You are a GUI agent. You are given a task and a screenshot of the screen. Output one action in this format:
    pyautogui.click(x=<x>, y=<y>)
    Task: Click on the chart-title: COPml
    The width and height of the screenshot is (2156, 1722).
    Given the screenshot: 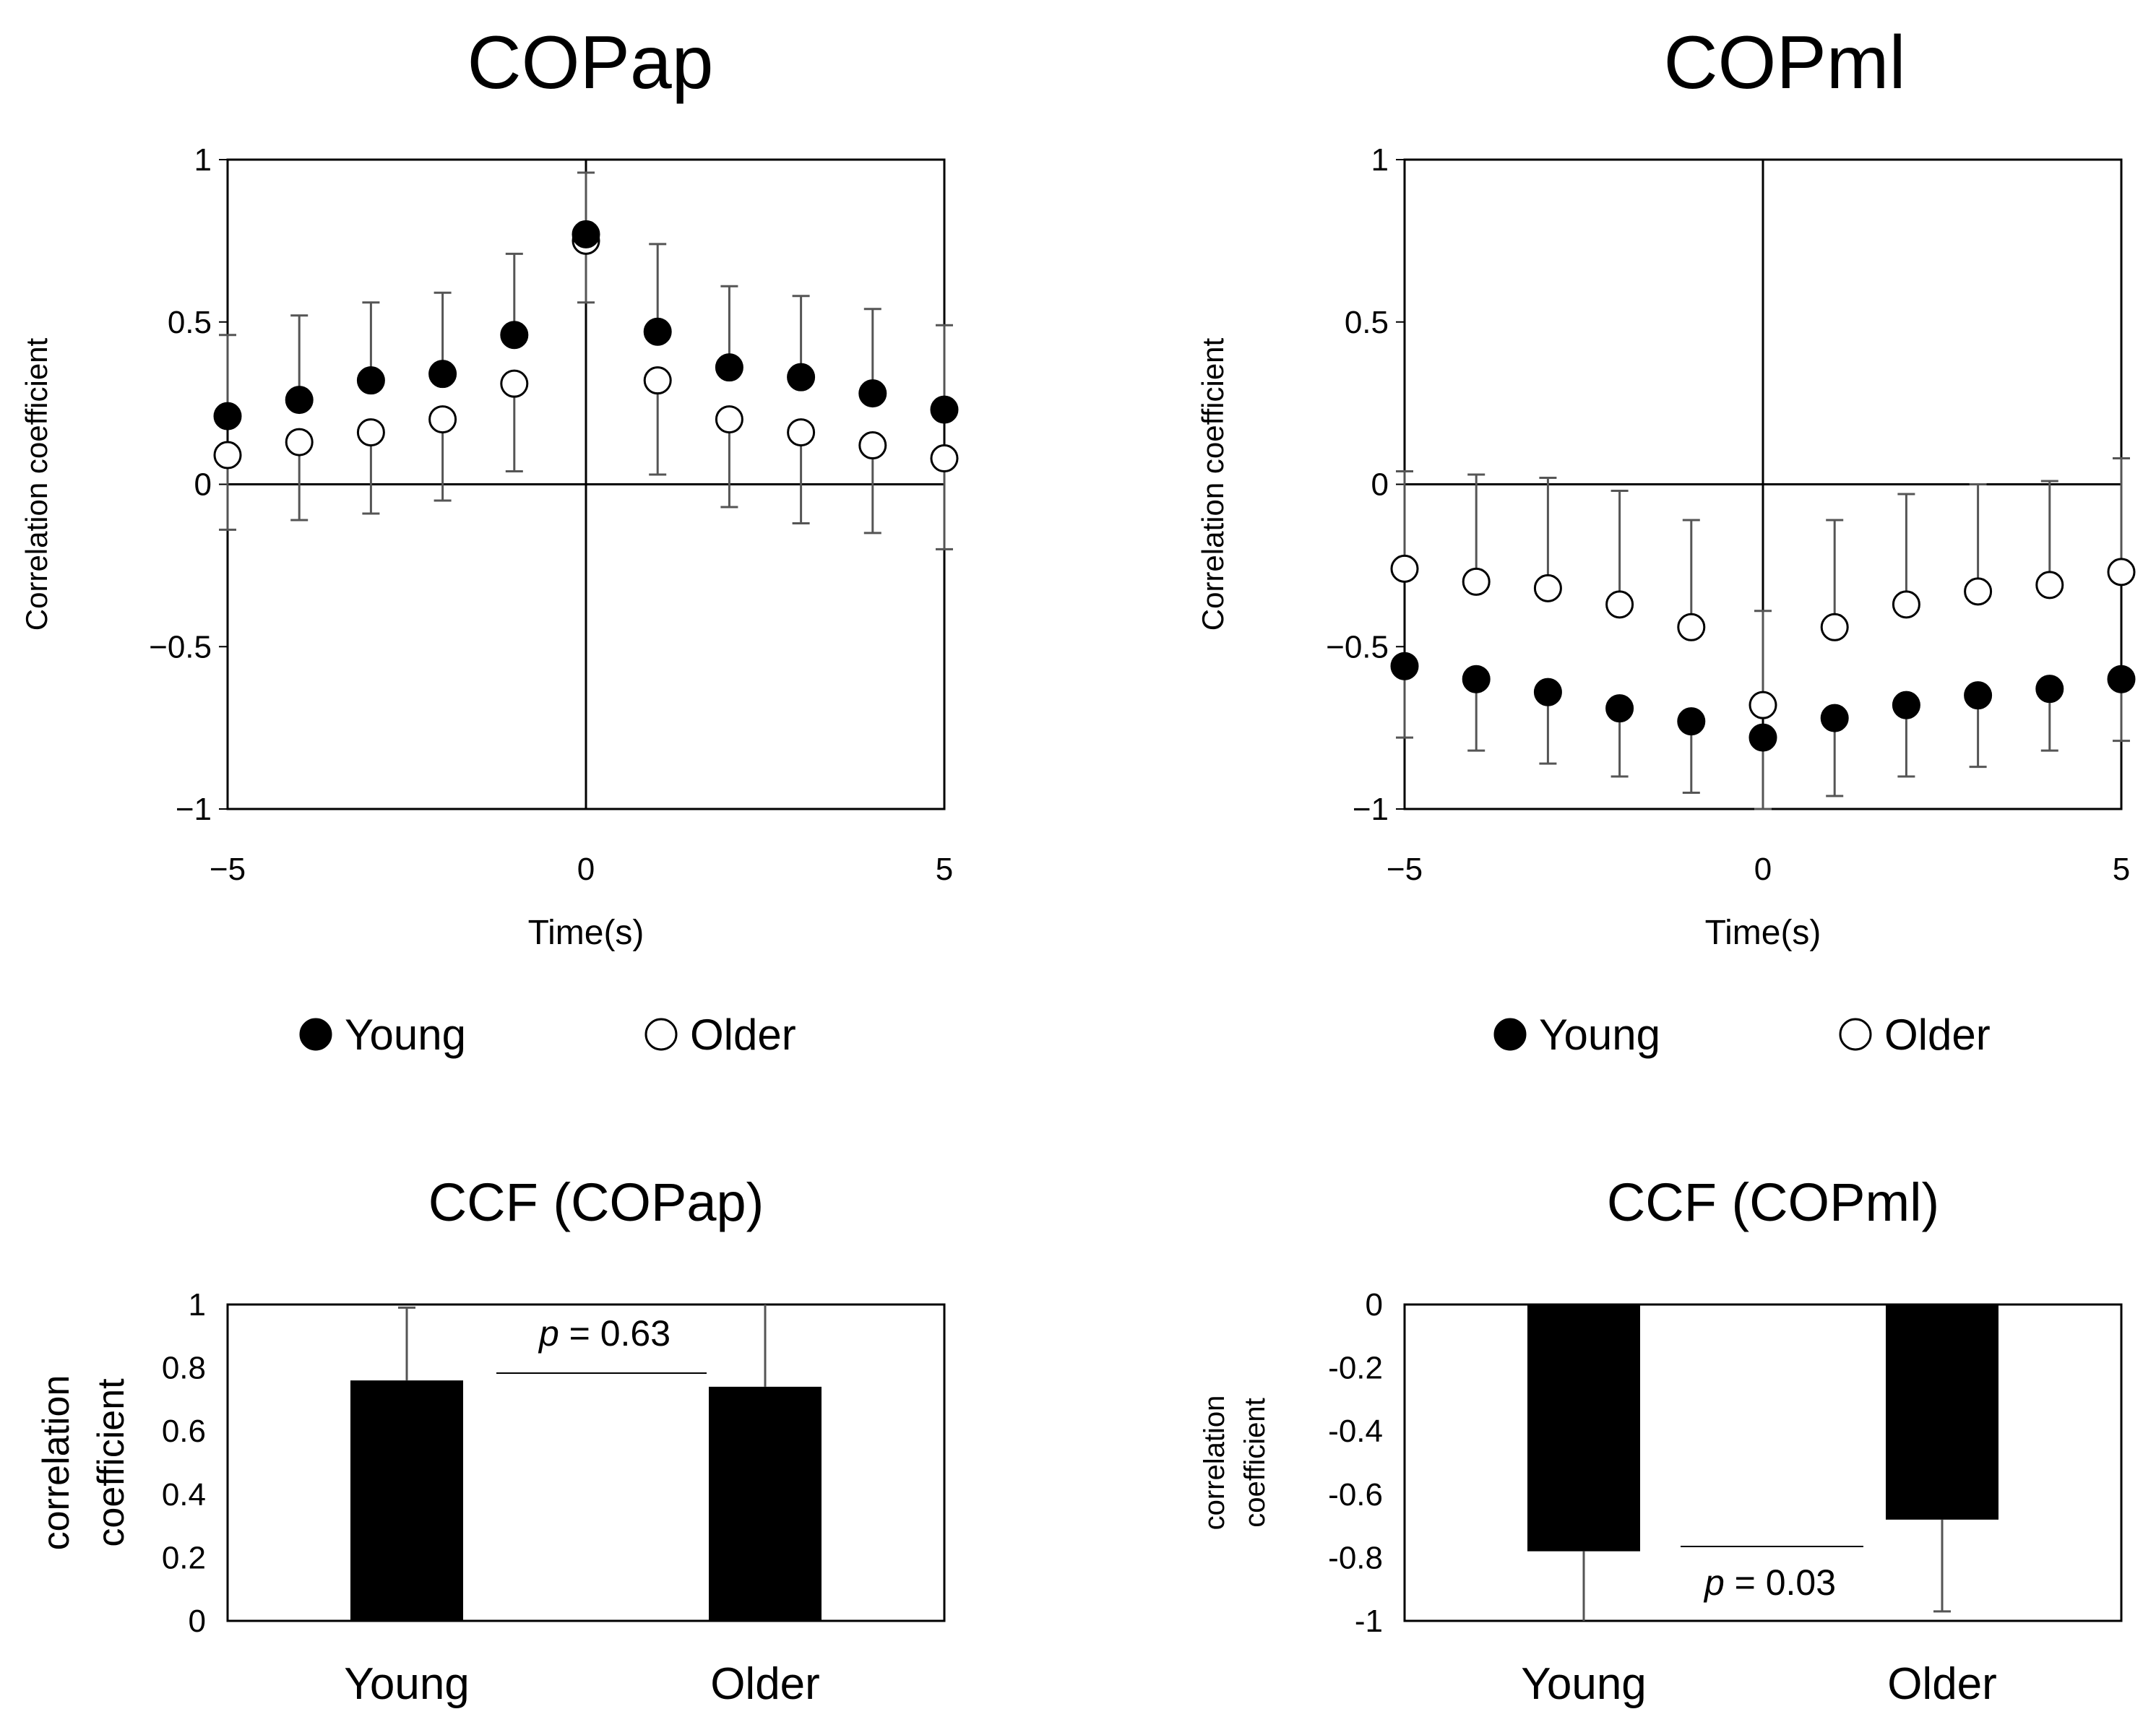 What is the action you would take?
    pyautogui.click(x=1784, y=63)
    